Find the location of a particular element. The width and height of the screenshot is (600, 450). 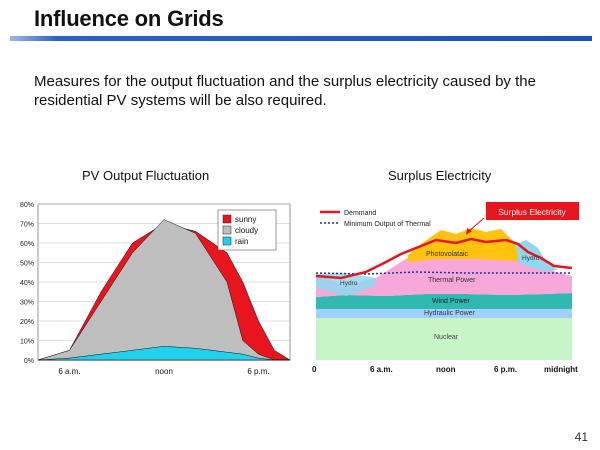

demand-line is located at coordinates (444, 258).